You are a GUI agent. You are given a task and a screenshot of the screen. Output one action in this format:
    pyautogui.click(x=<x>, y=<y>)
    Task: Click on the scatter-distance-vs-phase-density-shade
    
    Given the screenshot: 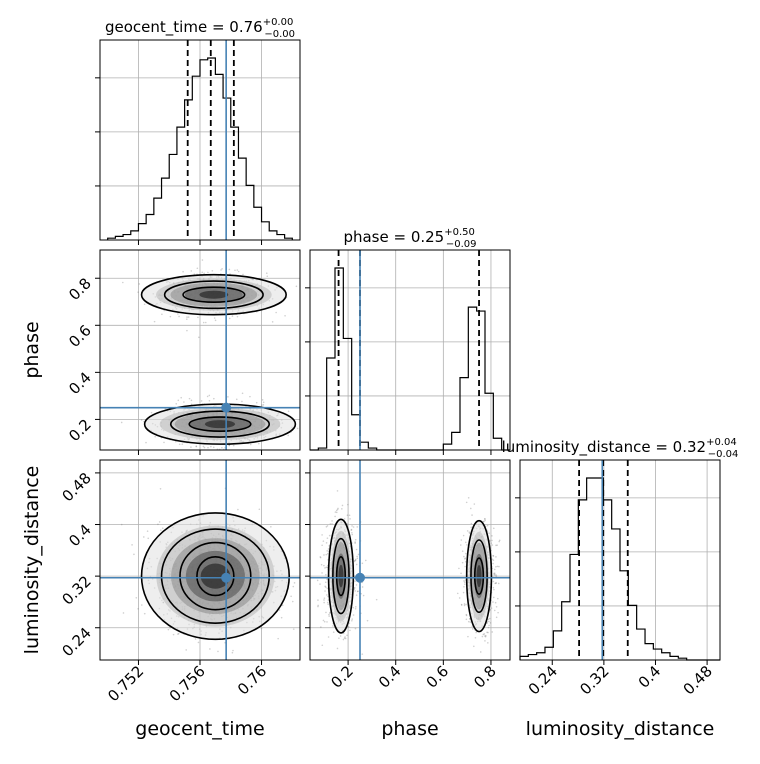 What is the action you would take?
    pyautogui.click(x=479, y=576)
    